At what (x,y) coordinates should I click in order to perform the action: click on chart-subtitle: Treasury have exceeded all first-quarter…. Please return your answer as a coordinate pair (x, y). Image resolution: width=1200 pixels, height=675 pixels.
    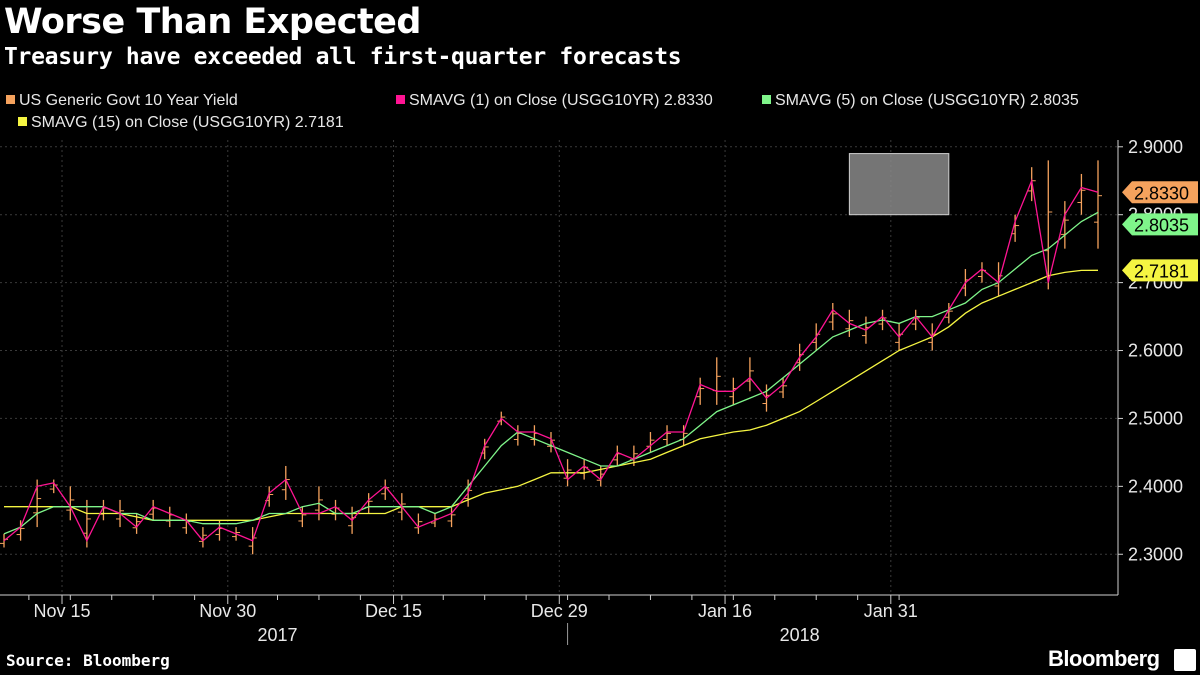
    Looking at the image, I should click on (343, 57).